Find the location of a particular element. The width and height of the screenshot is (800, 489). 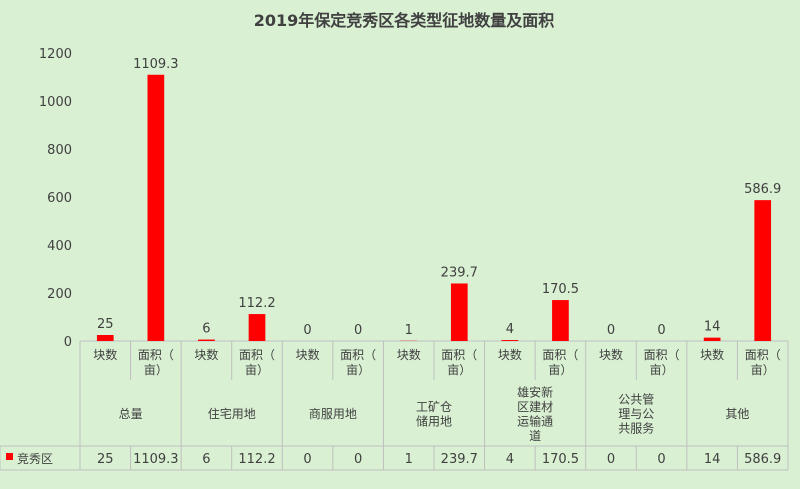

sub-label-10: 块数 is located at coordinates (611, 354).